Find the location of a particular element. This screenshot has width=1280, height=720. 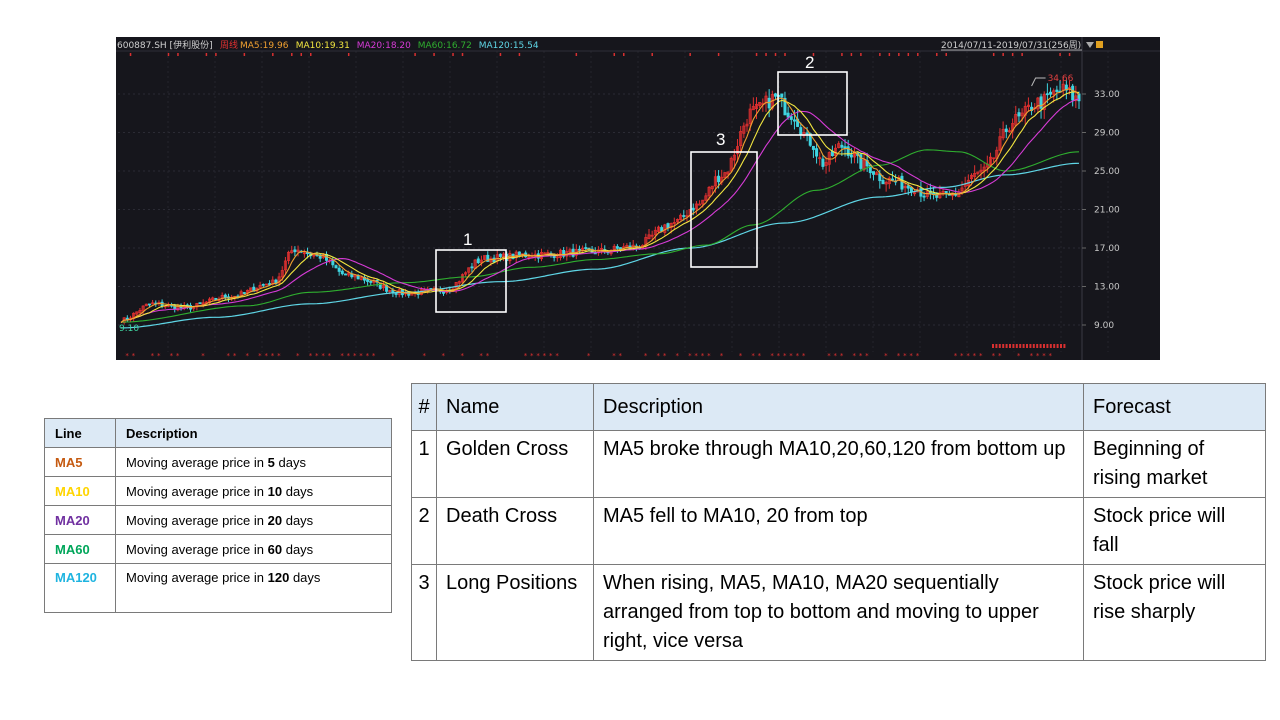

cross-row-forecast: Beginning of rising market is located at coordinates (1174, 464).